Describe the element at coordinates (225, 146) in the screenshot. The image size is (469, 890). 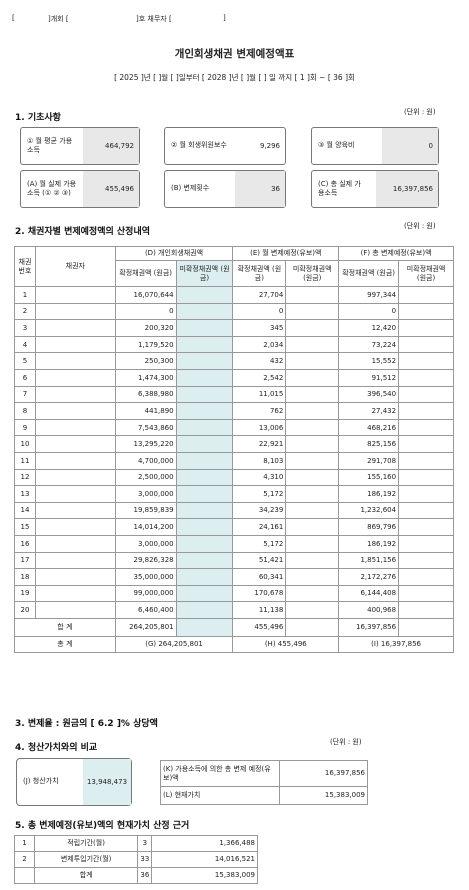
I see `trustee-fee-box: ② 월 회생위원보수 9,296` at that location.